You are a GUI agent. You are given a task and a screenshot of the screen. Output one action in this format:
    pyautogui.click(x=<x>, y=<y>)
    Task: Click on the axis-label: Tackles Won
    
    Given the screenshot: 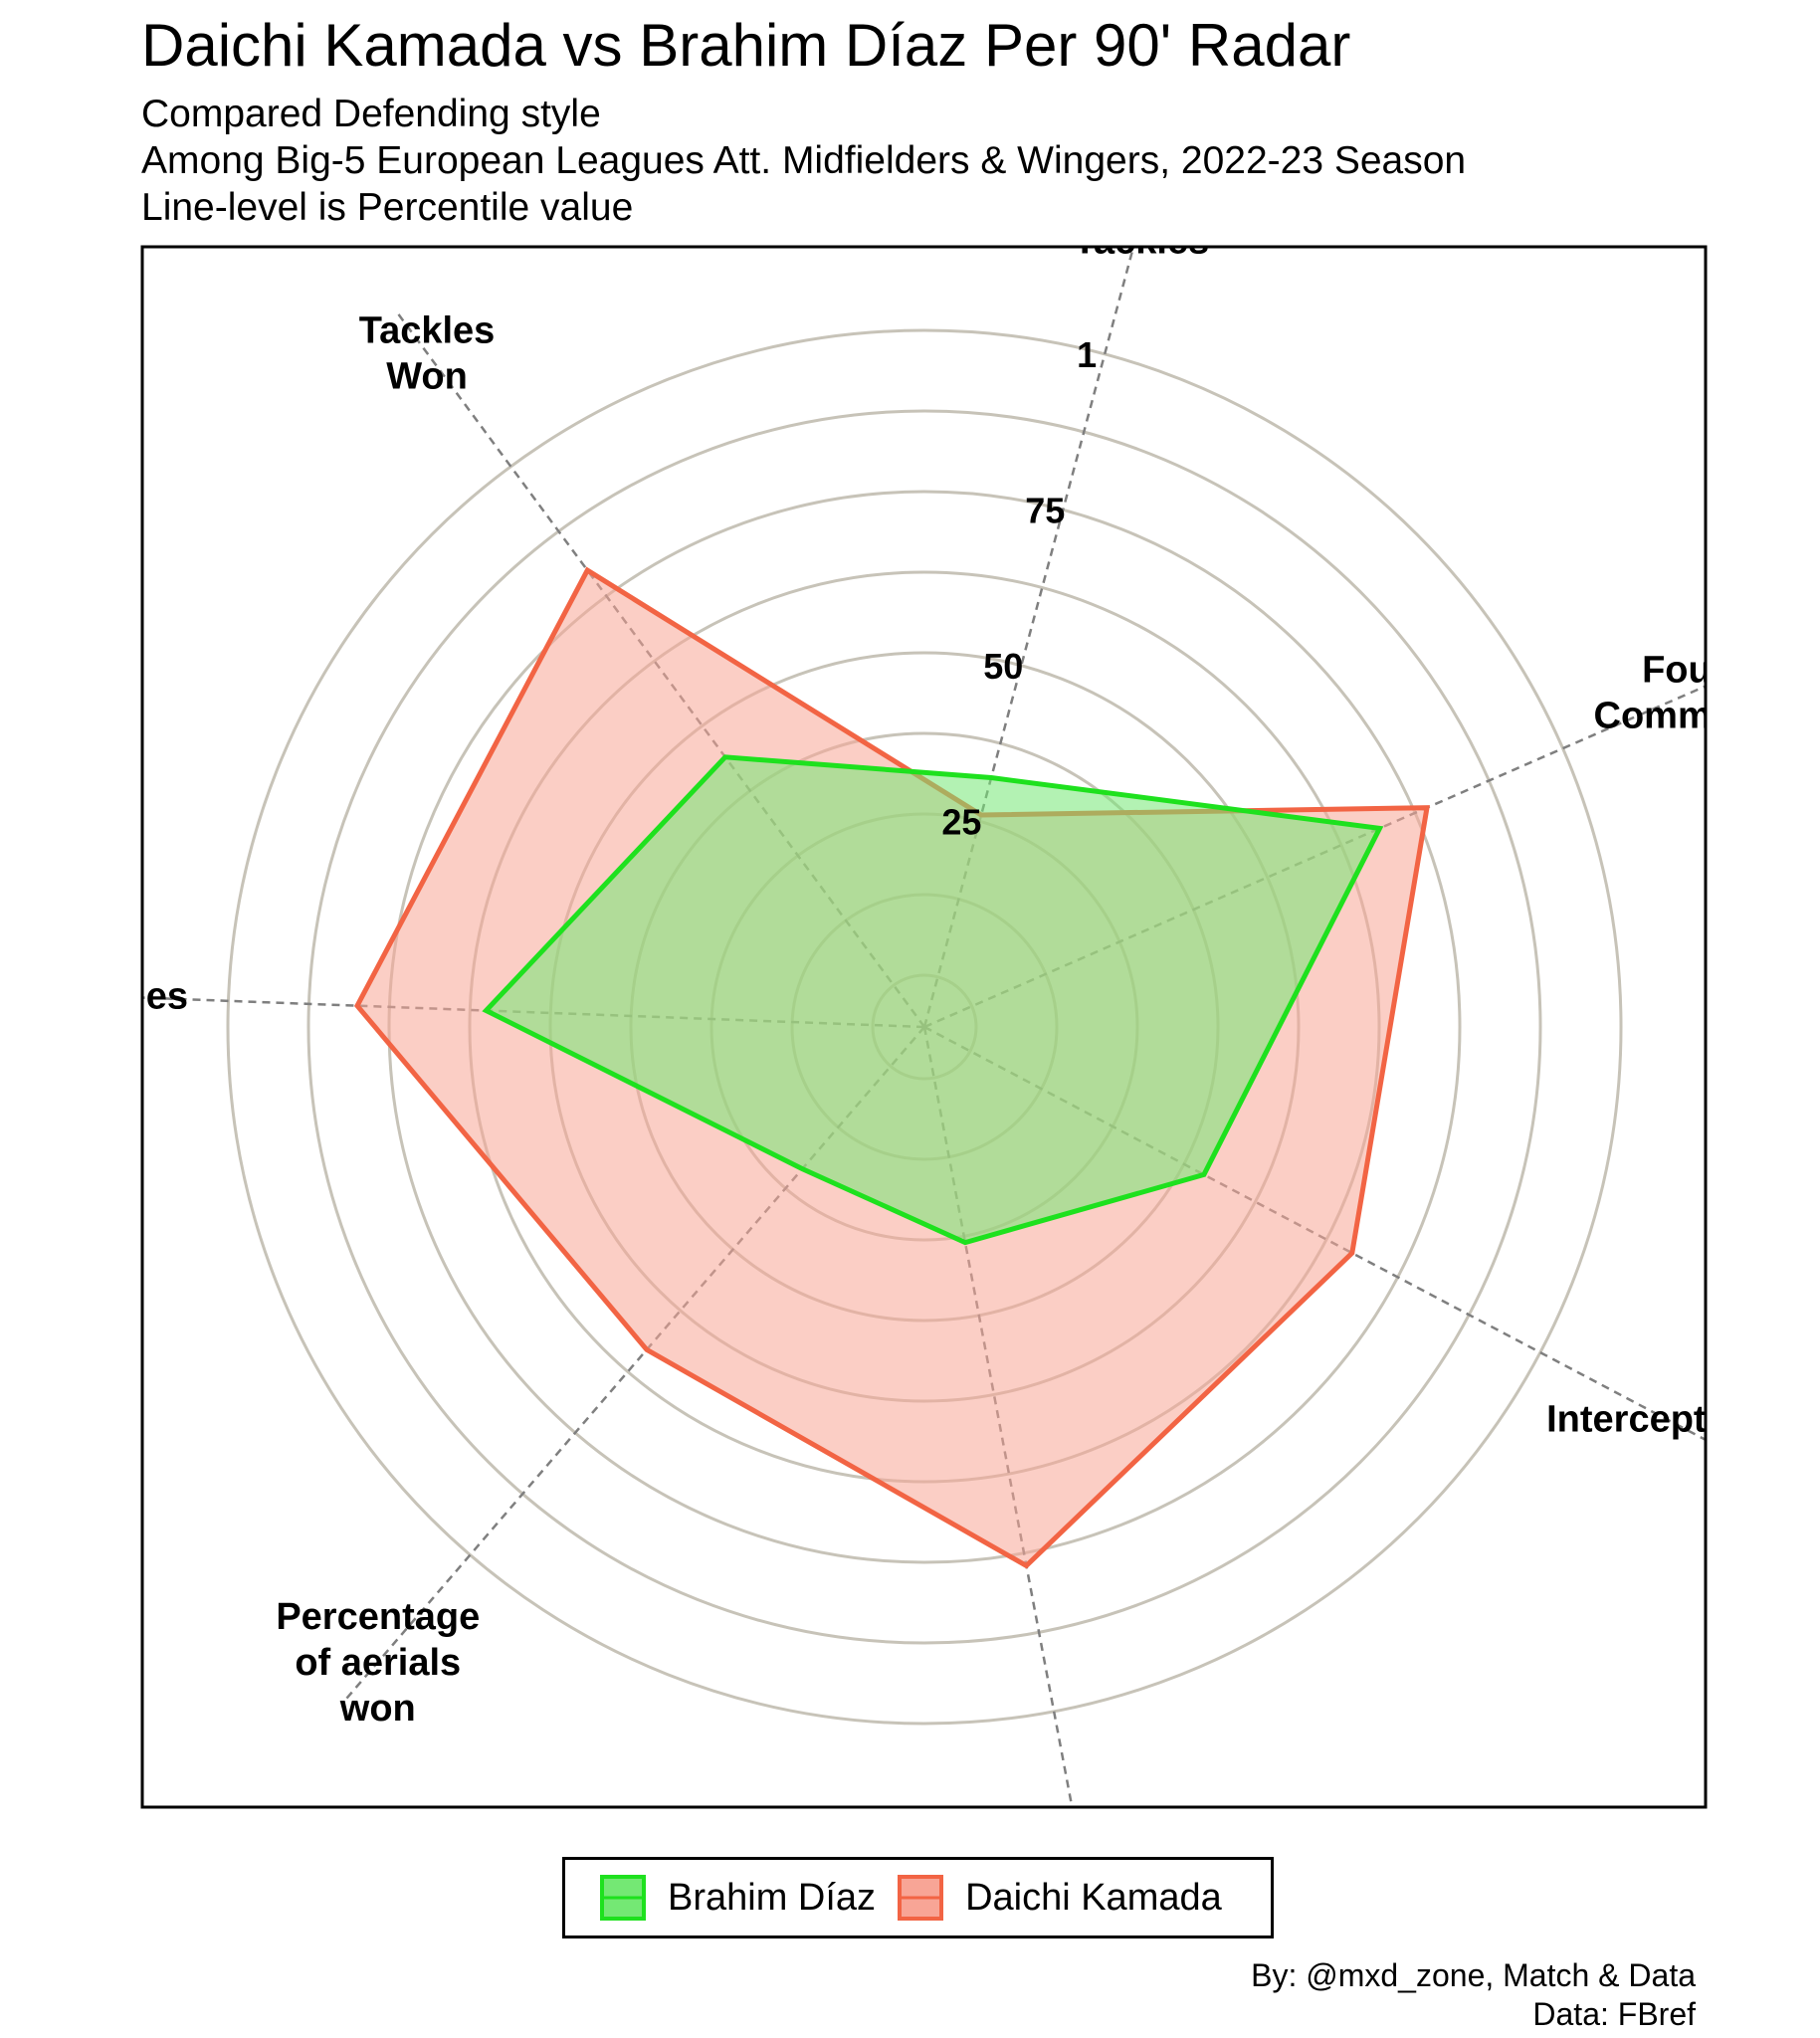 What is the action you would take?
    pyautogui.click(x=427, y=354)
    